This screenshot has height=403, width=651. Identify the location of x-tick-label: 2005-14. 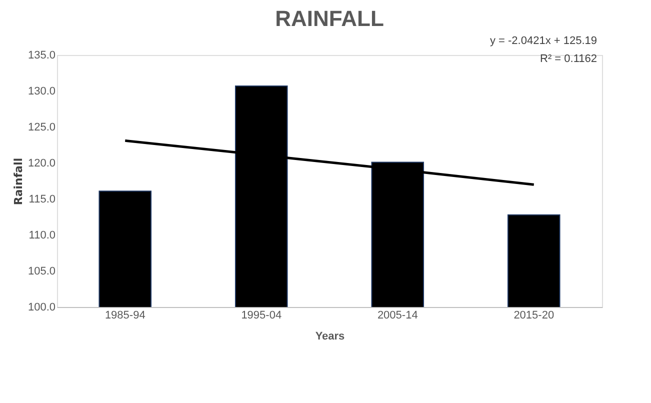
(397, 316).